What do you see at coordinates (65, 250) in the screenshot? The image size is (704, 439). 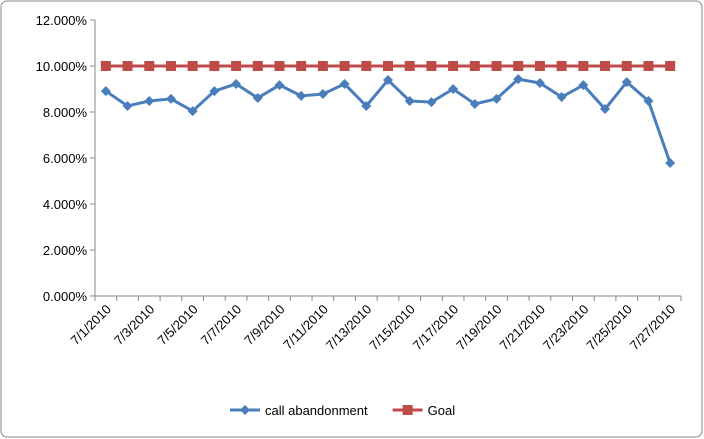 I see `y-tick-label: 2.000%` at bounding box center [65, 250].